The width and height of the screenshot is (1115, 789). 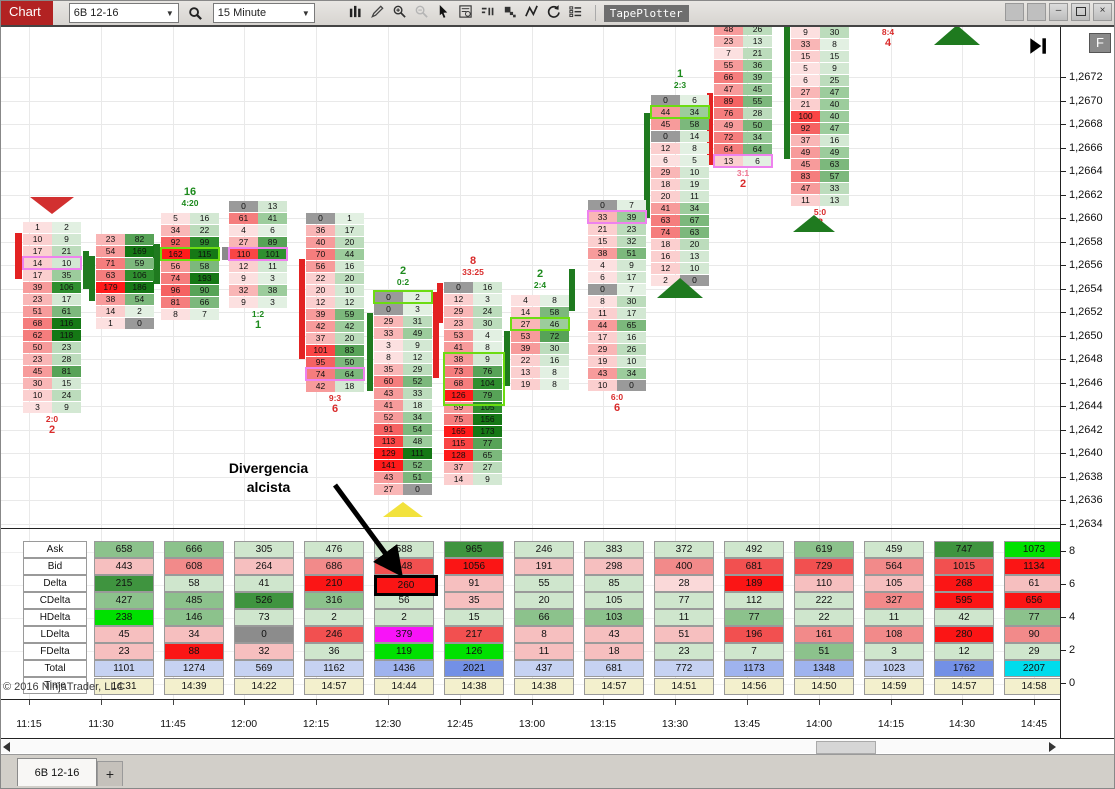 I want to click on add-tab-button: +, so click(x=110, y=773).